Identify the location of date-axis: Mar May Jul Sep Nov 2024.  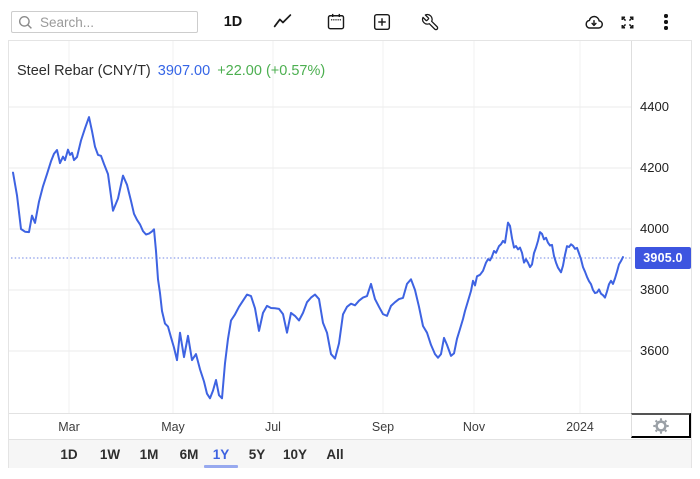
(350, 426).